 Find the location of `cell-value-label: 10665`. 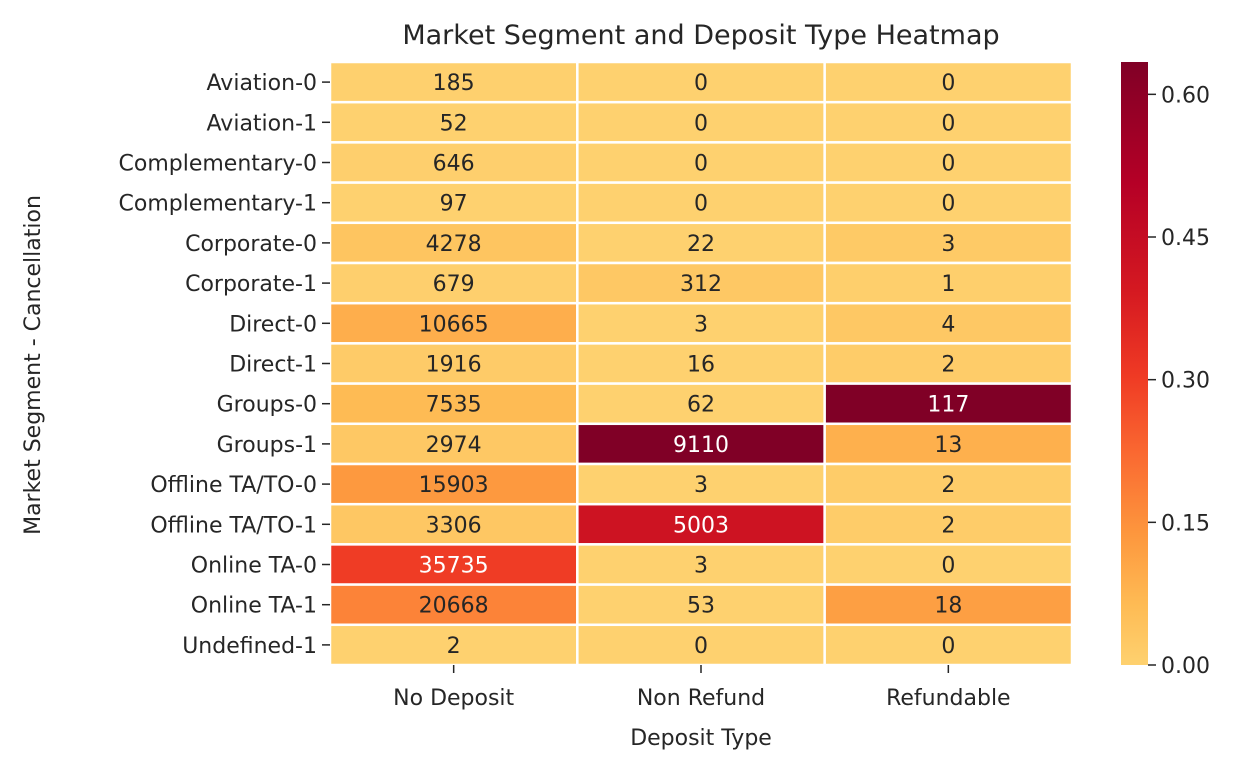

cell-value-label: 10665 is located at coordinates (454, 324).